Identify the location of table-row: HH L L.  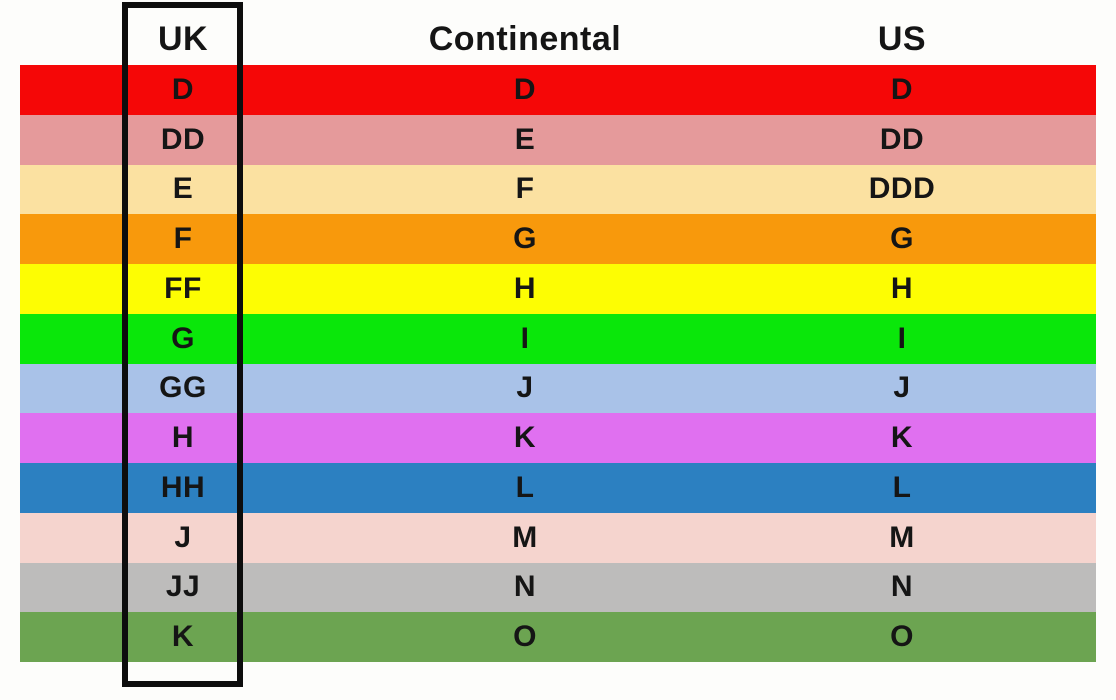
(558, 488).